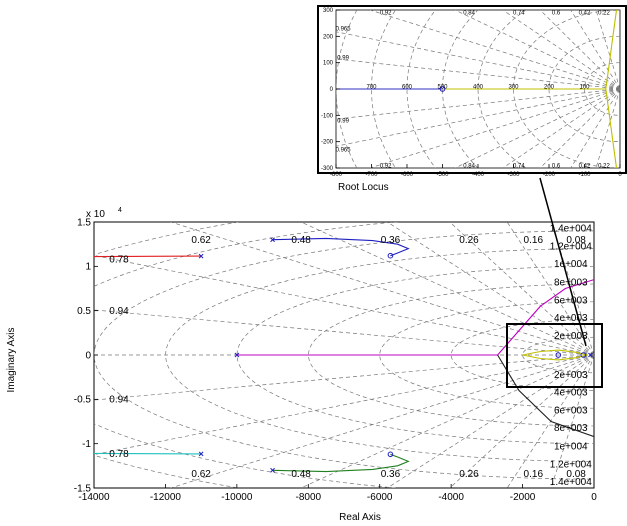  Describe the element at coordinates (571, 264) in the screenshot. I see `frequency-label: 1e+004` at that location.